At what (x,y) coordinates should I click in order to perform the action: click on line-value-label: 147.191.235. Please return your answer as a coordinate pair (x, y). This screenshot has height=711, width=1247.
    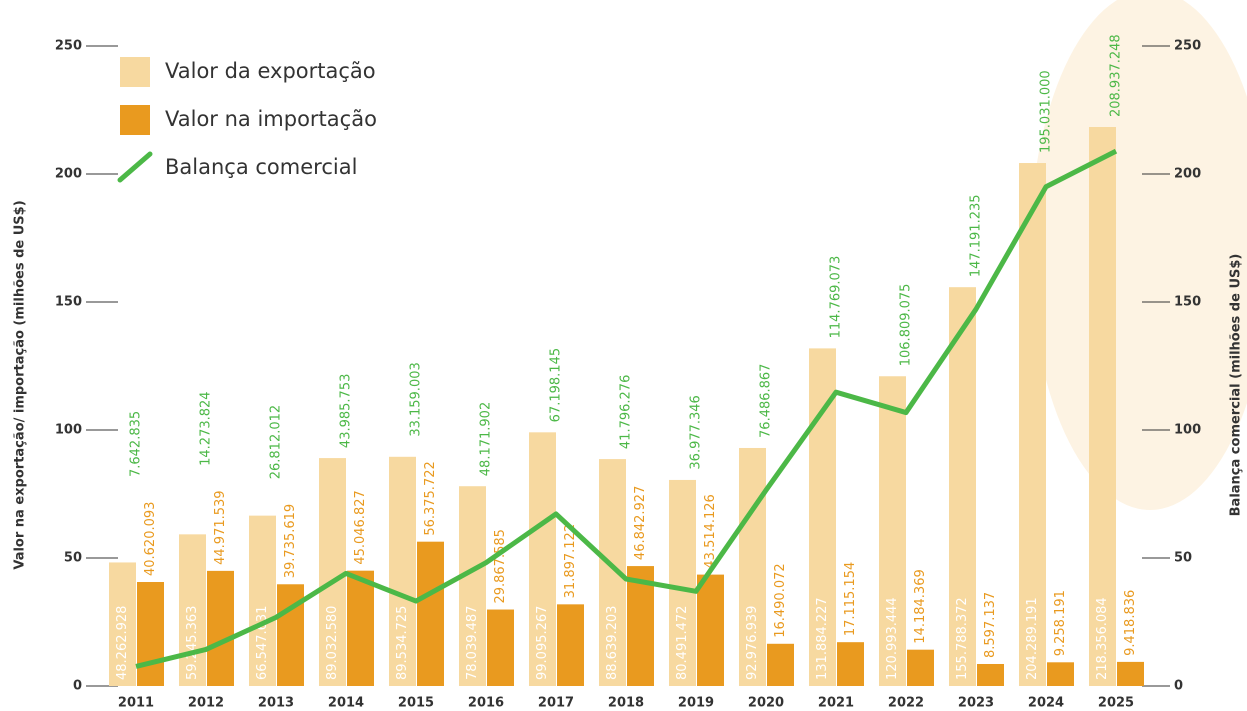
    Looking at the image, I should click on (976, 235).